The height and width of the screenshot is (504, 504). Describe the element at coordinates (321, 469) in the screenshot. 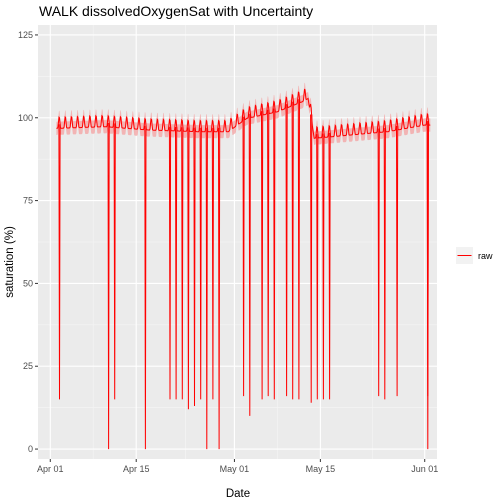

I see `x-tick-label: May 15` at that location.